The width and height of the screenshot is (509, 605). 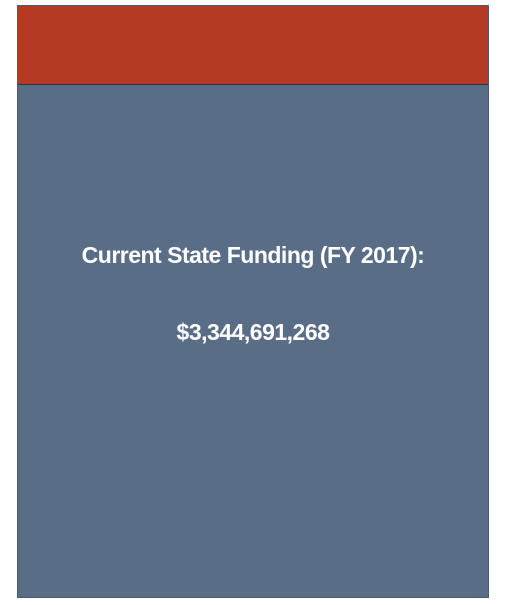 I want to click on funding-label: Current State Funding (FY 2017):, so click(x=253, y=255).